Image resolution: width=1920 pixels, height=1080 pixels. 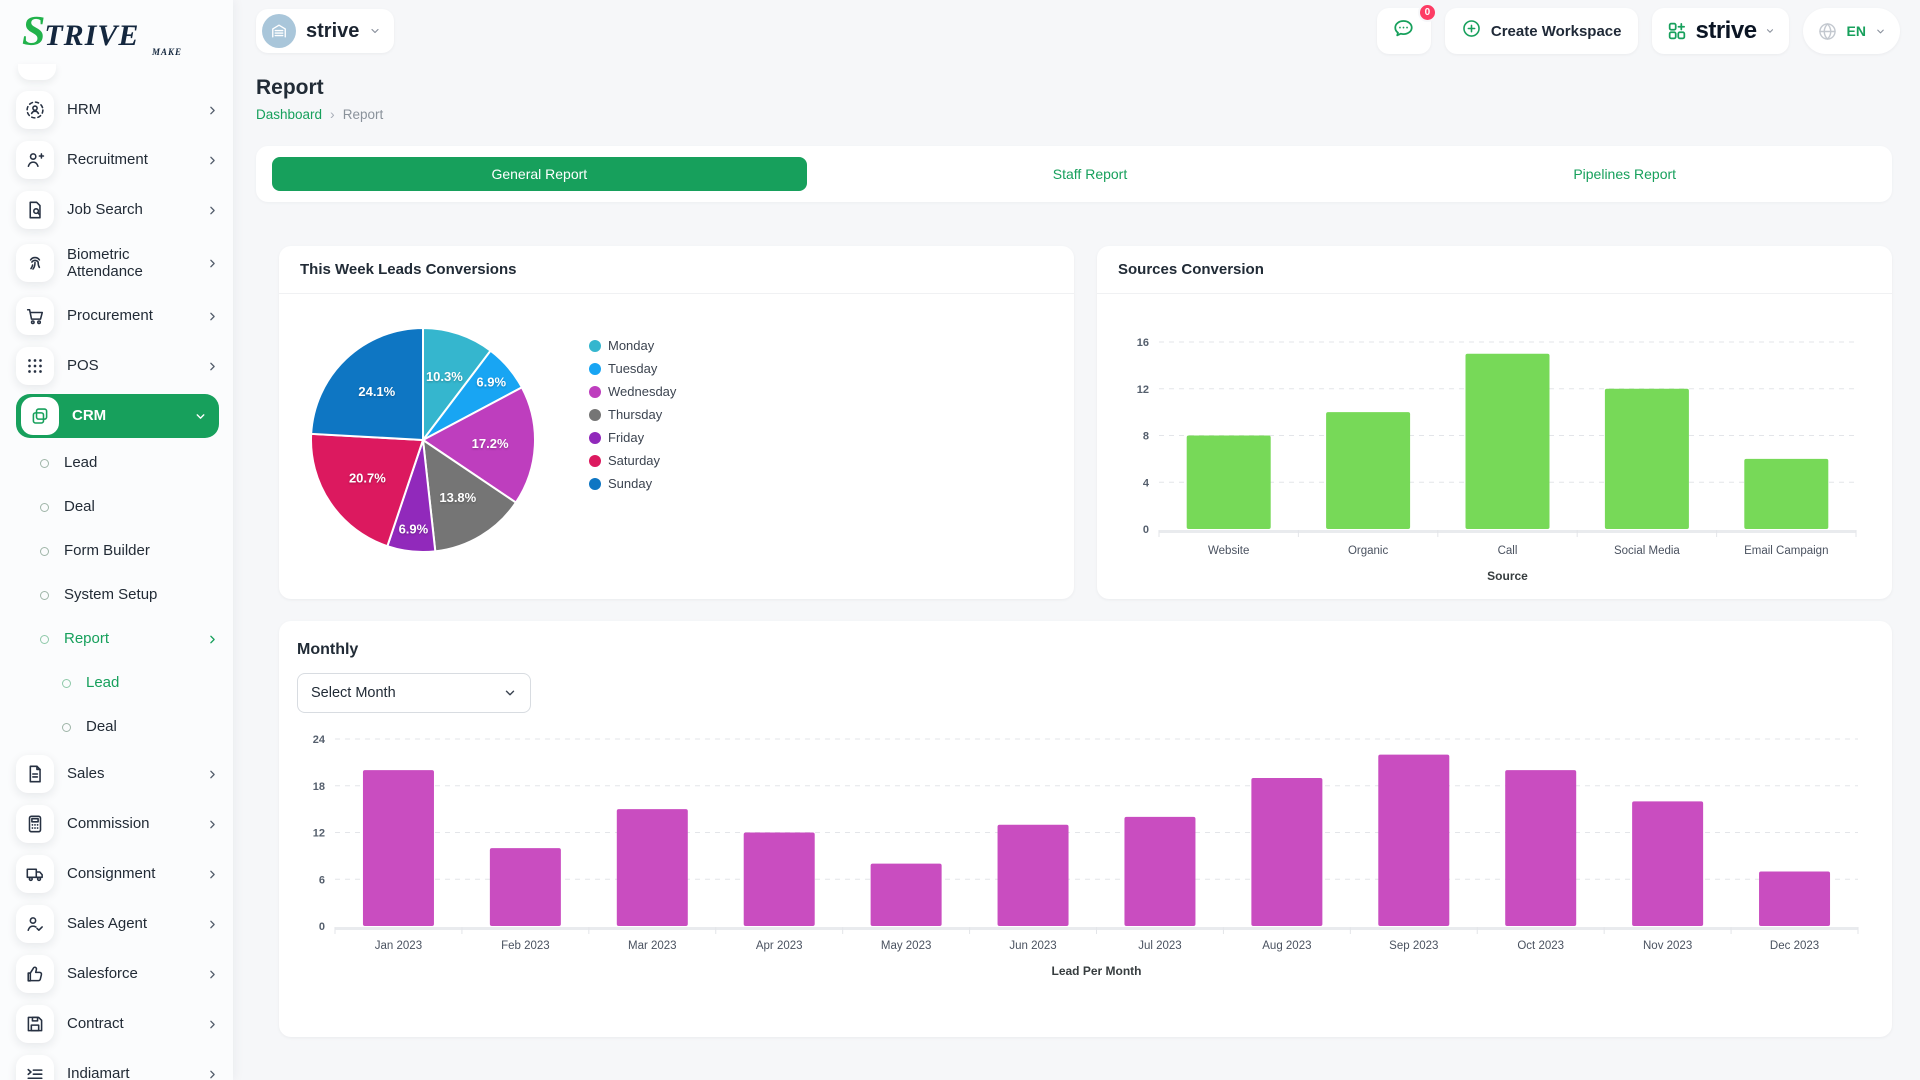 What do you see at coordinates (1096, 971) in the screenshot?
I see `axis-title: Lead Per Month` at bounding box center [1096, 971].